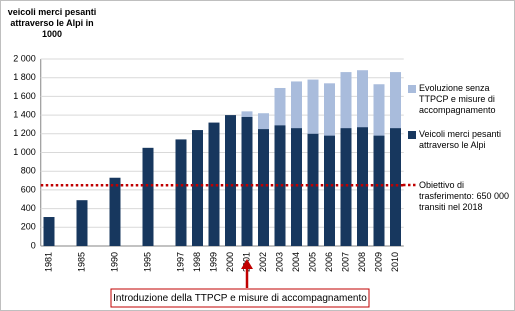  Describe the element at coordinates (329, 262) in the screenshot. I see `x-tick-label: 2006` at that location.